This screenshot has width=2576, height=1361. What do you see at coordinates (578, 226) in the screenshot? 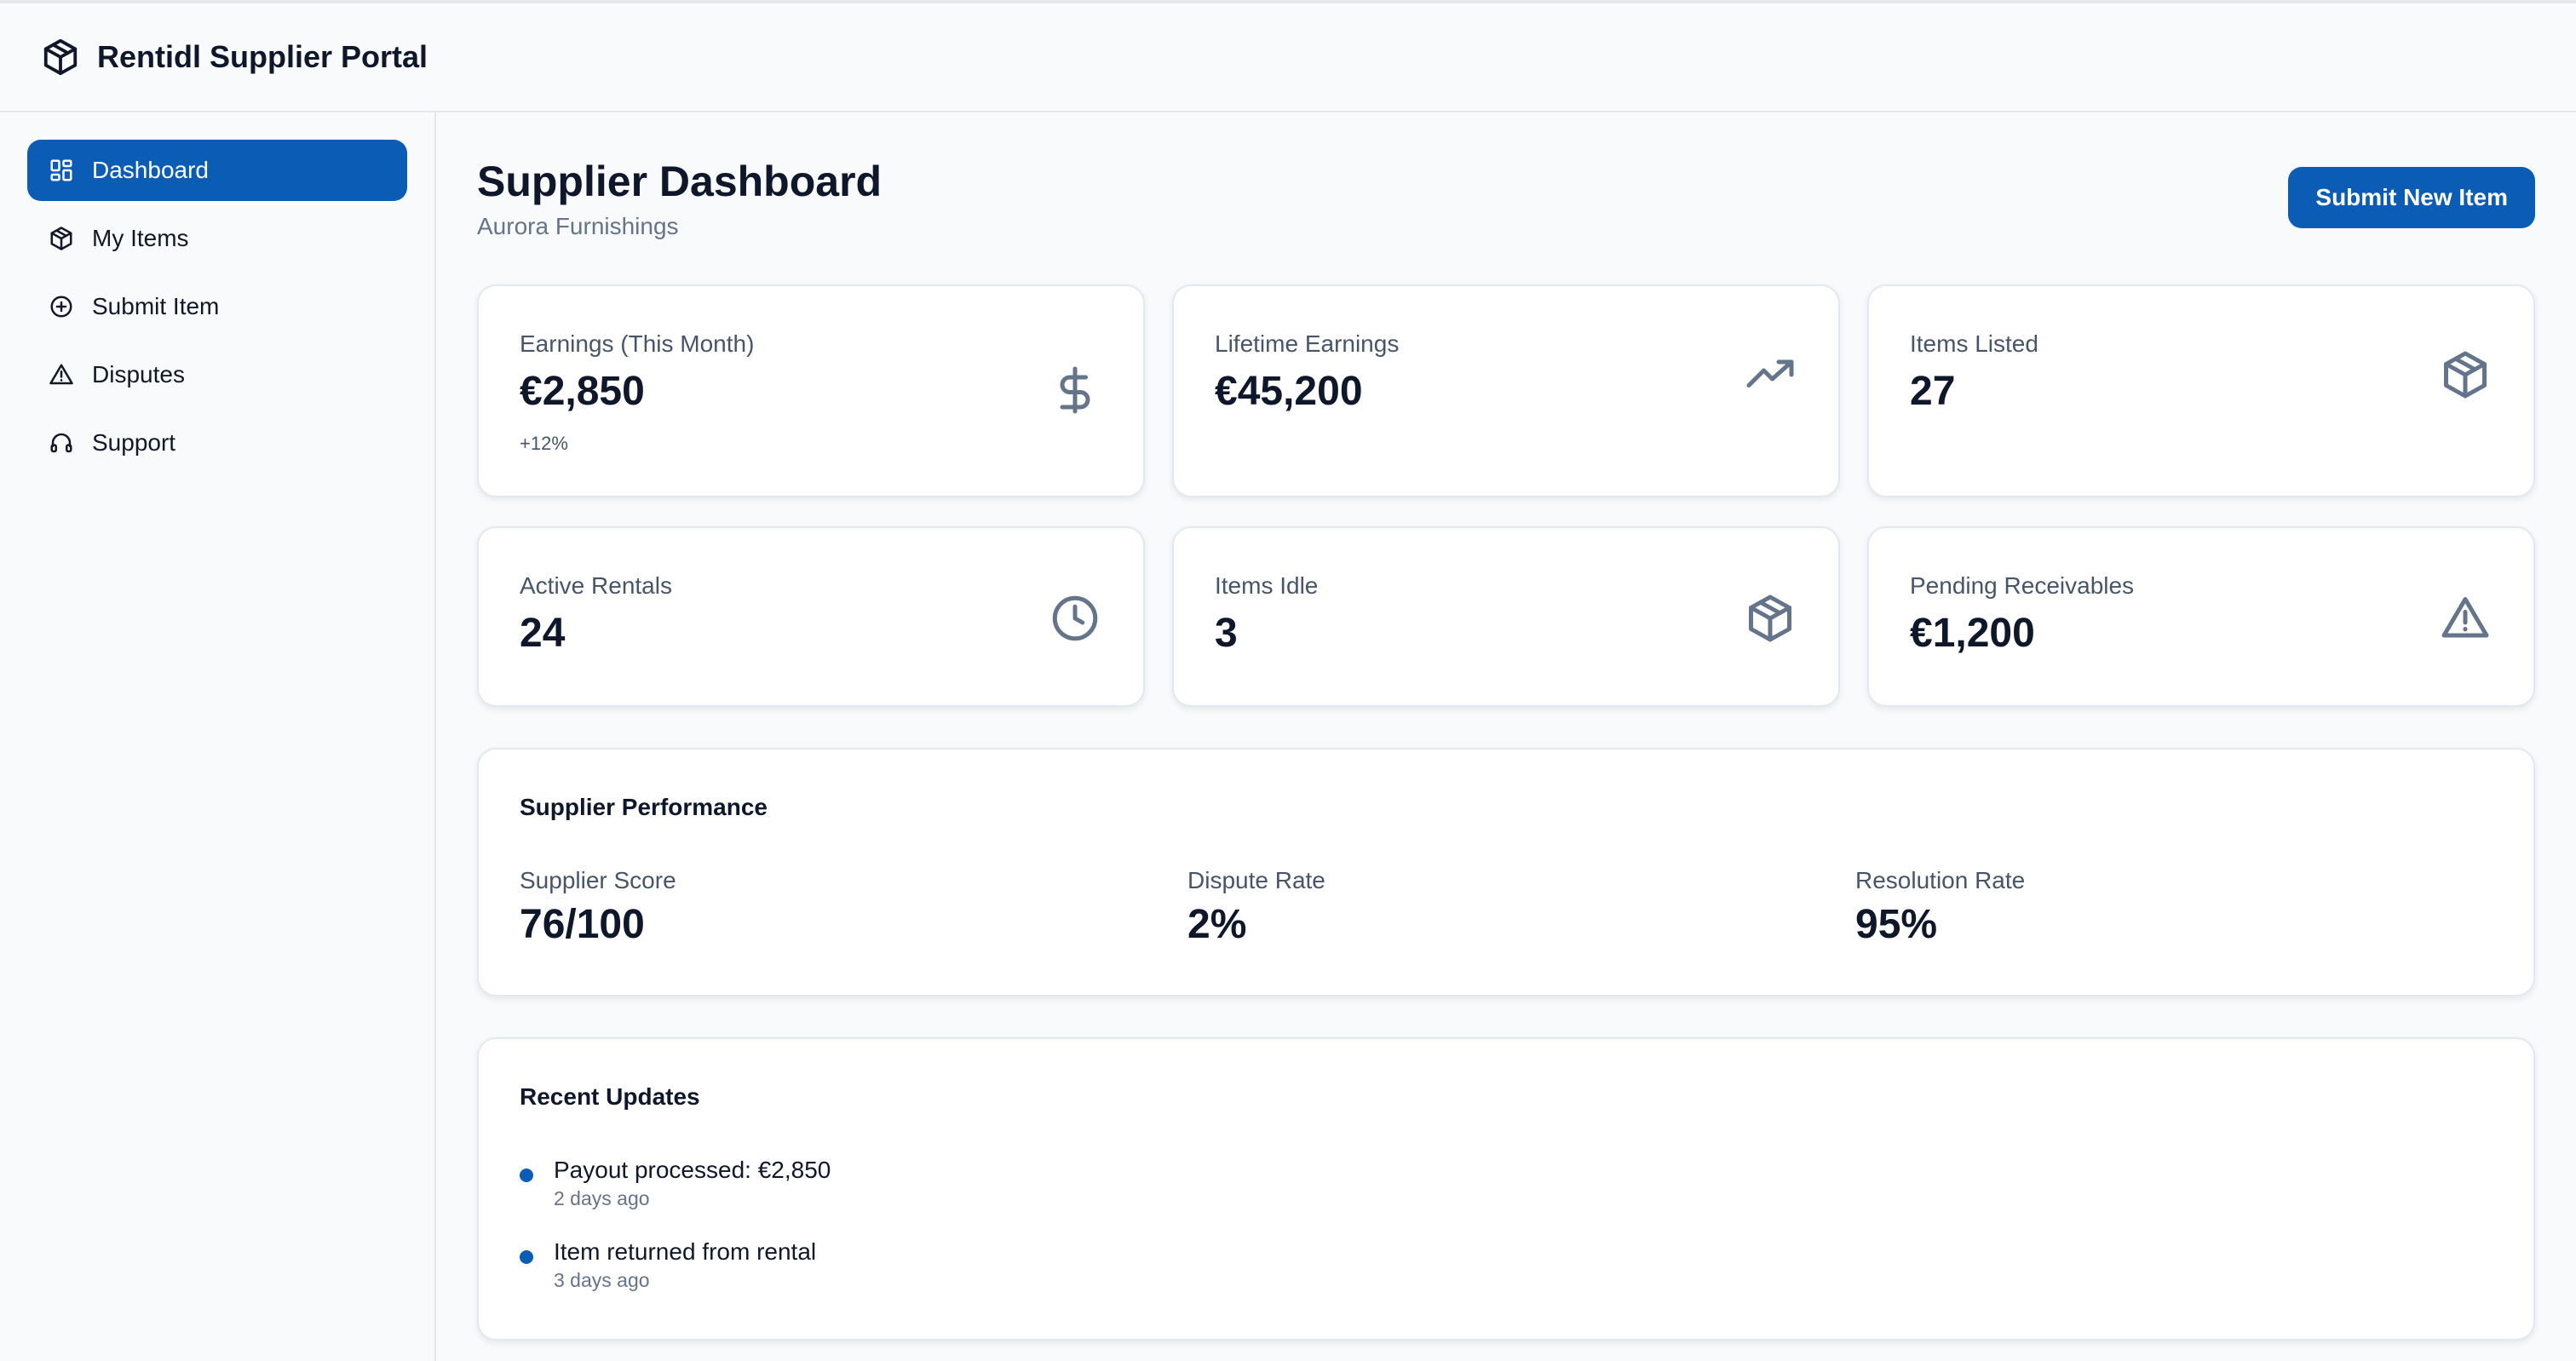
I see `page-subtitle: Aurora Furnishings` at bounding box center [578, 226].